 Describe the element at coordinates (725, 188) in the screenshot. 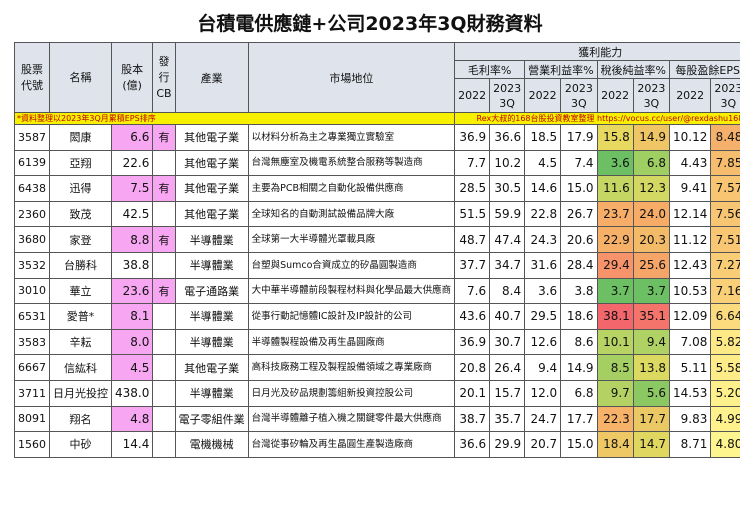

I see `eps-2023-3q: 7.57` at that location.